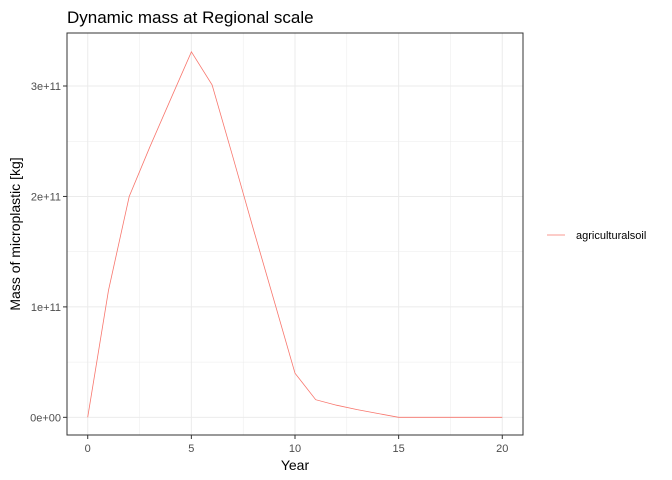  I want to click on y-axis-title: Mass of microplastic [kg], so click(15, 233).